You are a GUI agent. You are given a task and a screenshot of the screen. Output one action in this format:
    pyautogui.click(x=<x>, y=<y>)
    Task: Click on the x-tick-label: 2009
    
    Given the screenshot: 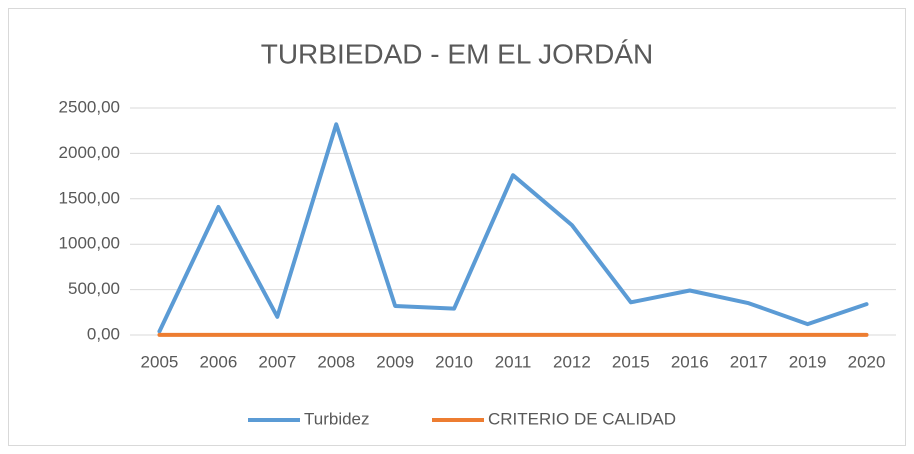 What is the action you would take?
    pyautogui.click(x=395, y=361)
    